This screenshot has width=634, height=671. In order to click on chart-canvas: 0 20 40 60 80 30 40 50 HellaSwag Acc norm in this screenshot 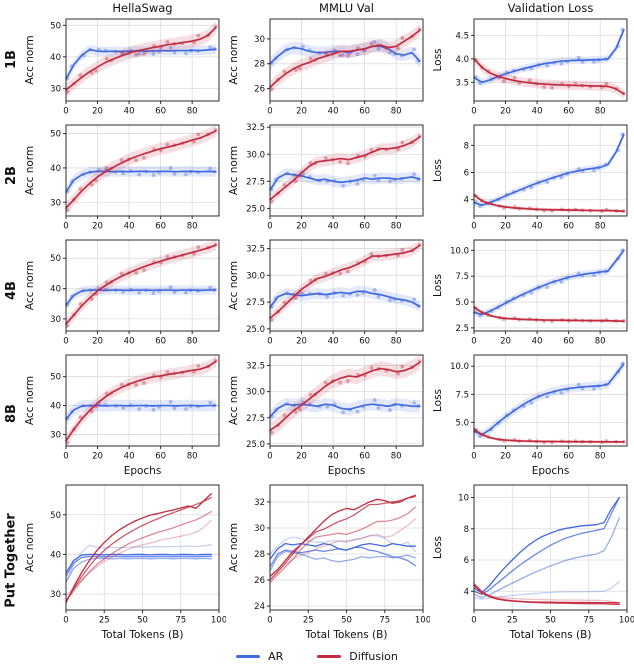, I will do `click(122, 59)`.